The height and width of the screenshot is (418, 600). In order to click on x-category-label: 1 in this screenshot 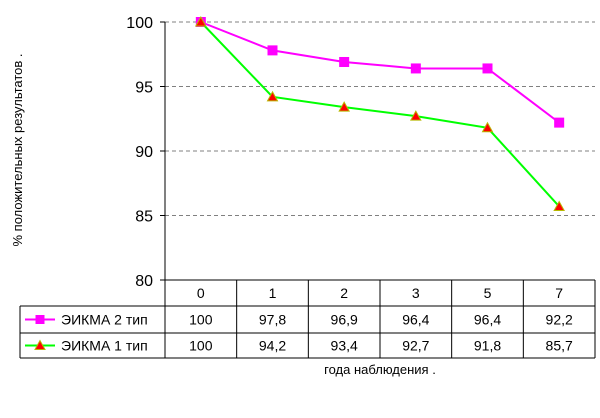, I will do `click(273, 293)`.